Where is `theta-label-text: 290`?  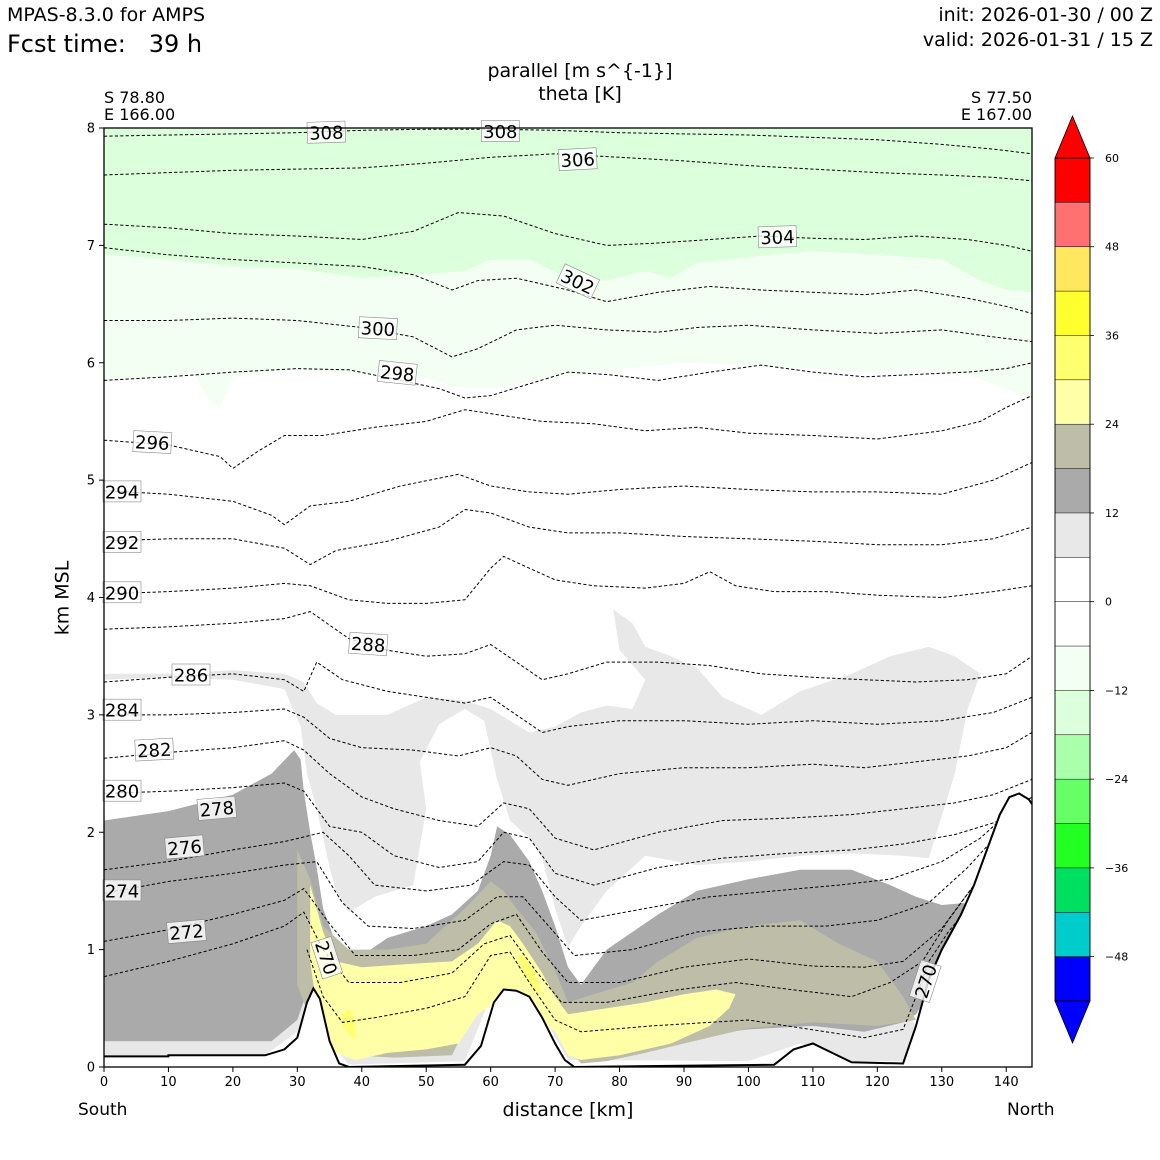
theta-label-text: 290 is located at coordinates (122, 593).